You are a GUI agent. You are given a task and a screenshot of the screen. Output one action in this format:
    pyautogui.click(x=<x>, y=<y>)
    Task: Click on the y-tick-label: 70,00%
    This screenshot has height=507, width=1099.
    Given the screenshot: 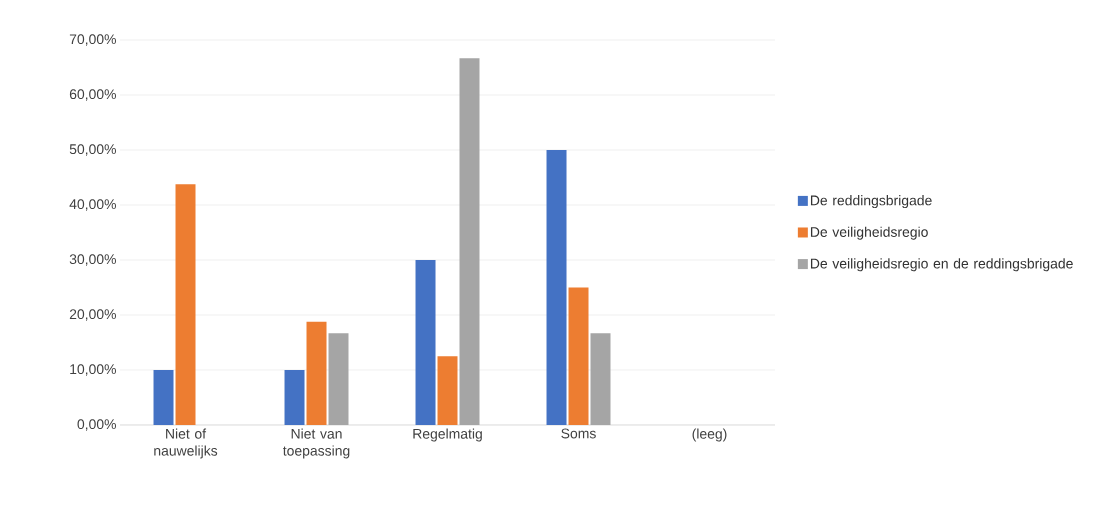 What is the action you would take?
    pyautogui.click(x=92, y=40)
    